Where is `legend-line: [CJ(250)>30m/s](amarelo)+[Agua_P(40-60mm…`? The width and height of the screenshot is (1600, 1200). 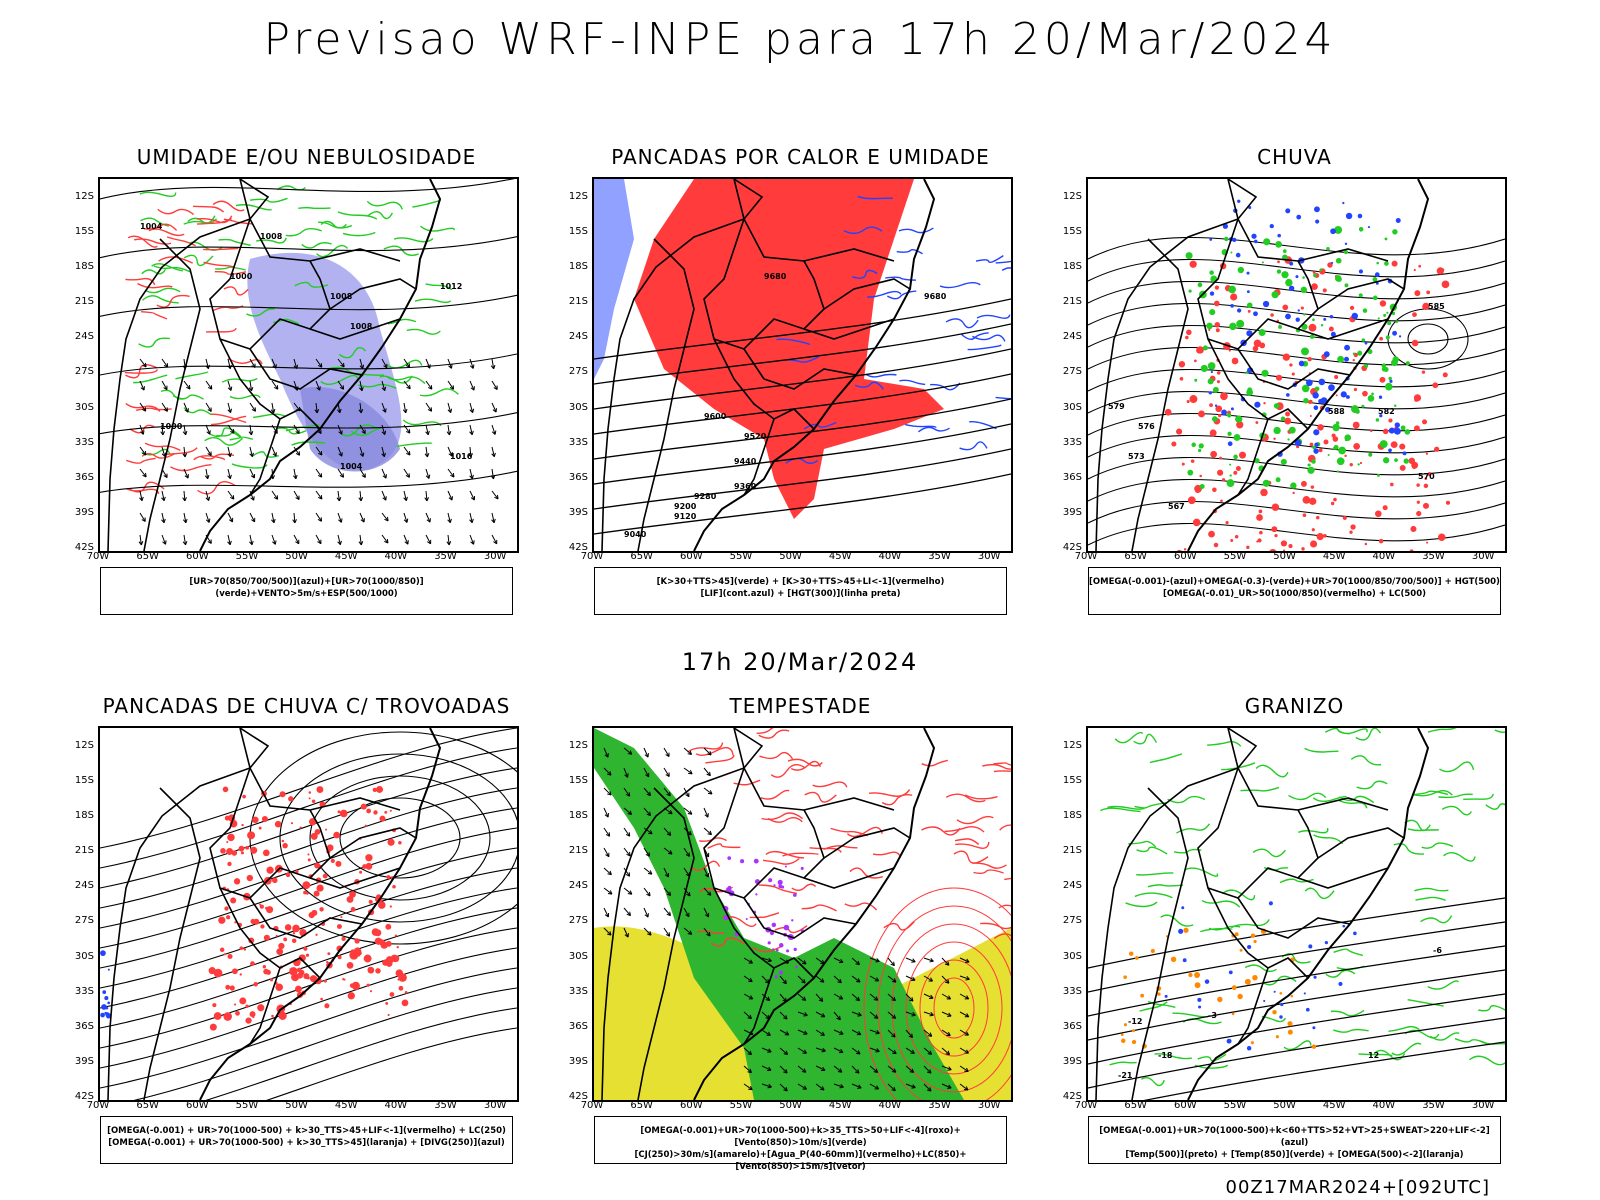
legend-line: [CJ(250)>30m/s](amarelo)+[Agua_P(40-60mm… is located at coordinates (800, 1161).